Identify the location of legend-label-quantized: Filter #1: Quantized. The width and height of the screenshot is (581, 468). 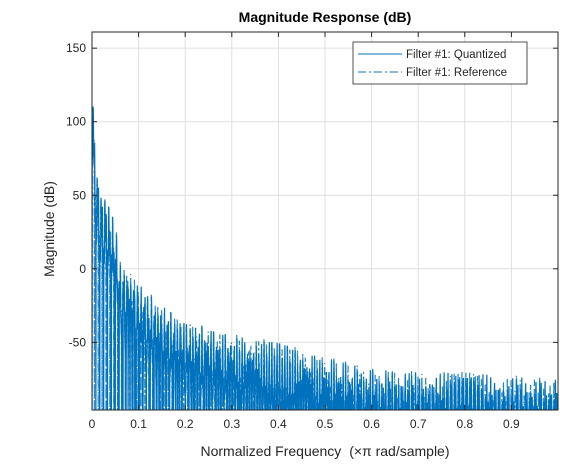
(456, 55).